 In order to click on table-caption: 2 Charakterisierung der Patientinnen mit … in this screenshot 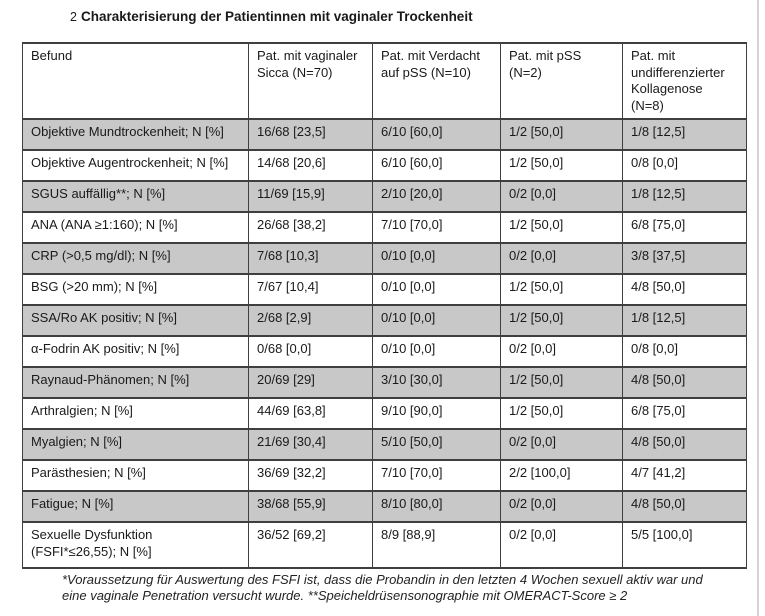, I will do `click(271, 17)`.